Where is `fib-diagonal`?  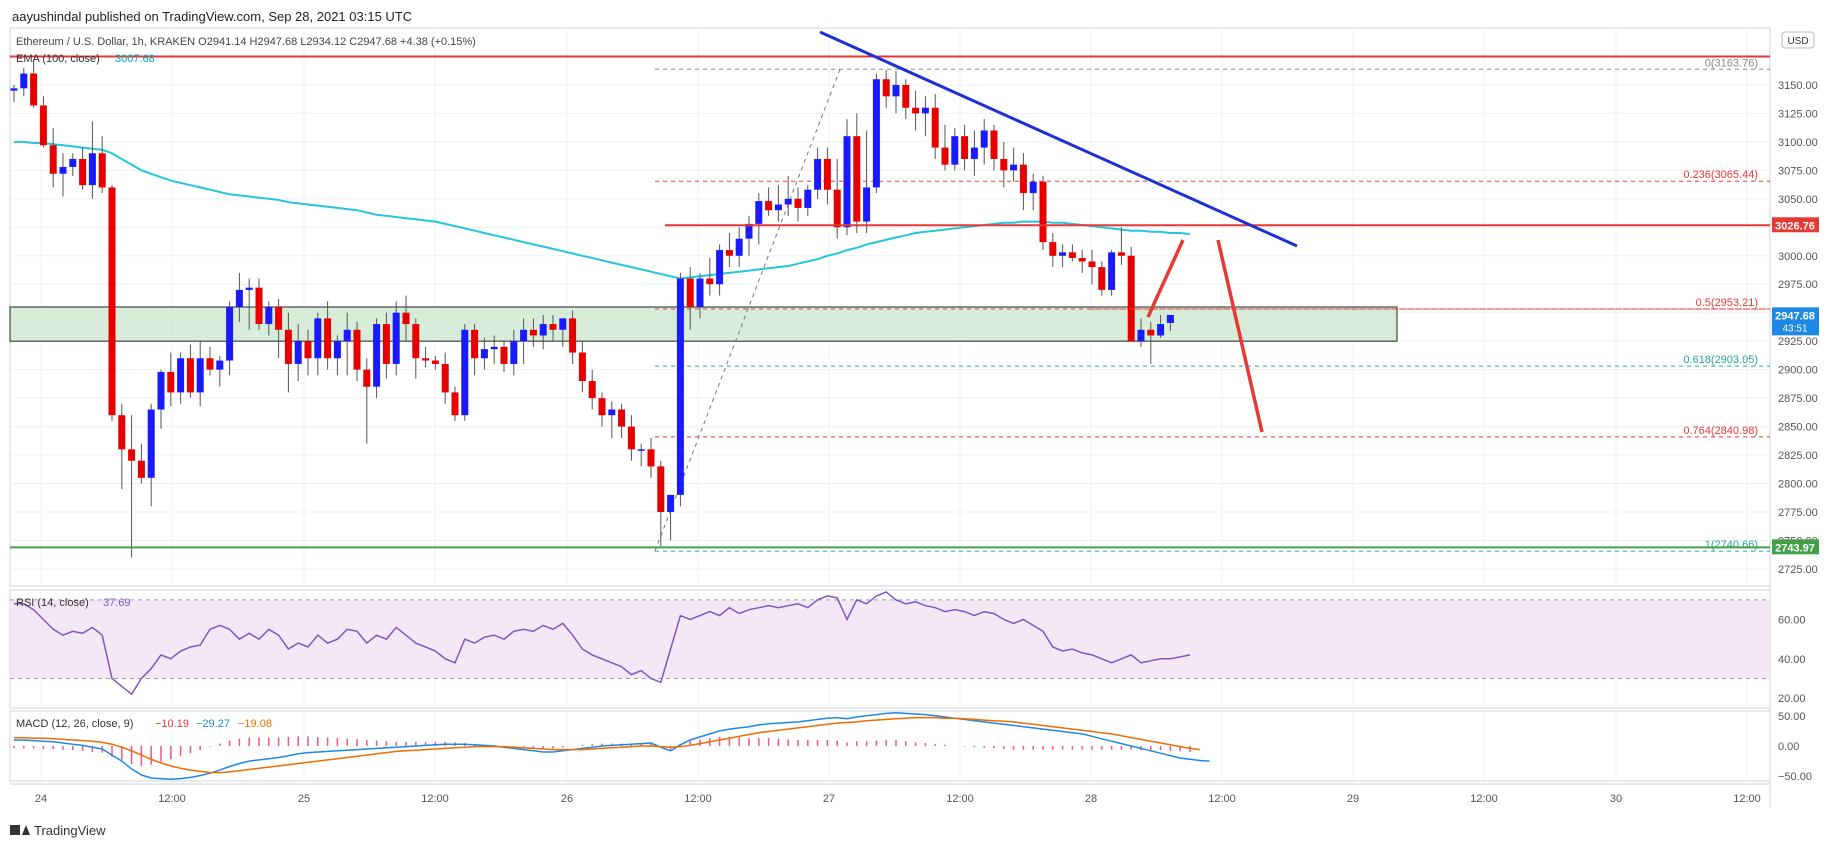
fib-diagonal is located at coordinates (747, 310).